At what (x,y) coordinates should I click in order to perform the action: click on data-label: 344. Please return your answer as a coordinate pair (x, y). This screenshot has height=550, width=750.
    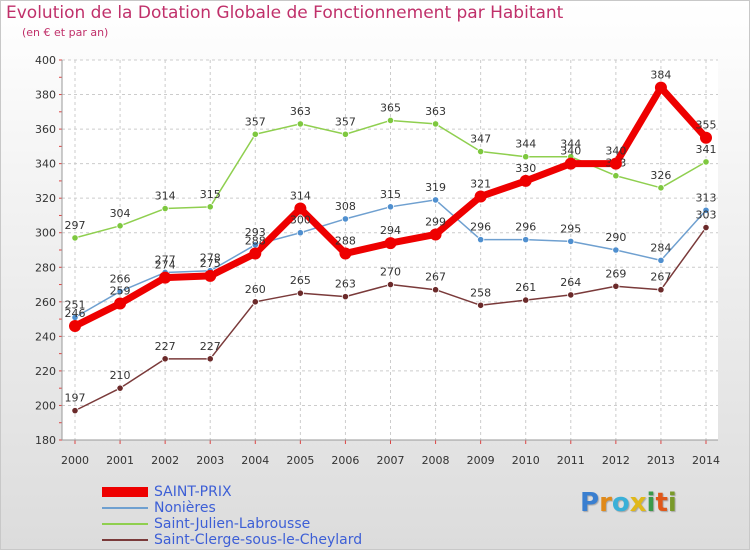
    Looking at the image, I should click on (570, 144).